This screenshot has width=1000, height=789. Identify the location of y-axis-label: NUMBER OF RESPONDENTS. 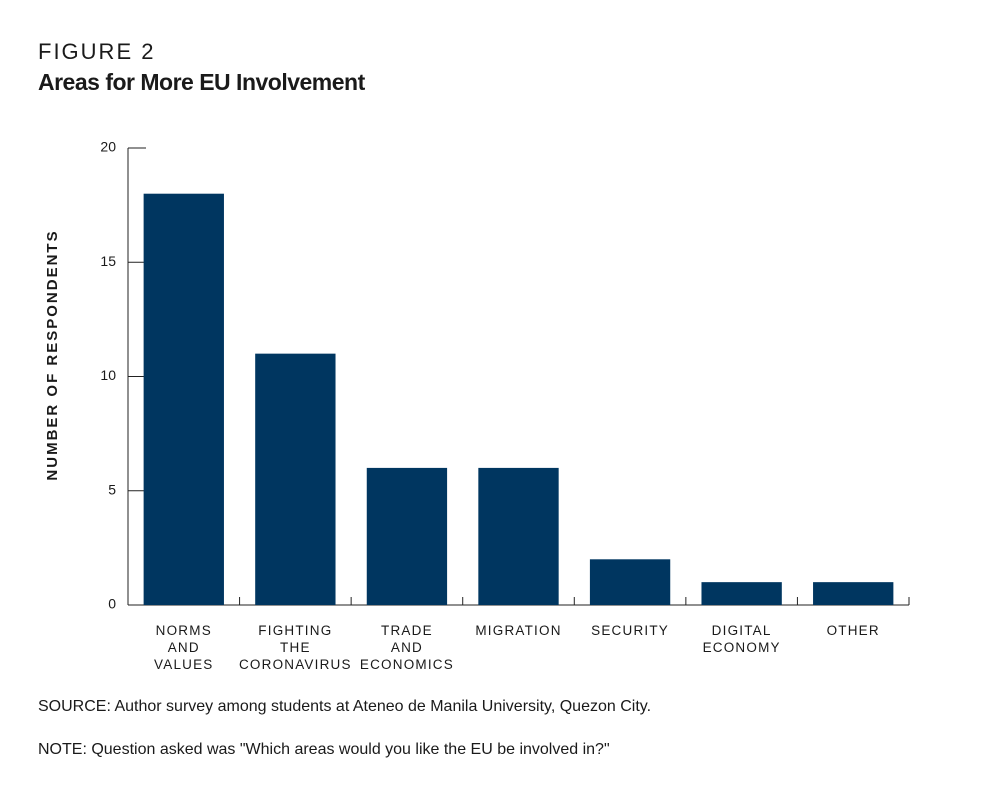
(52, 354).